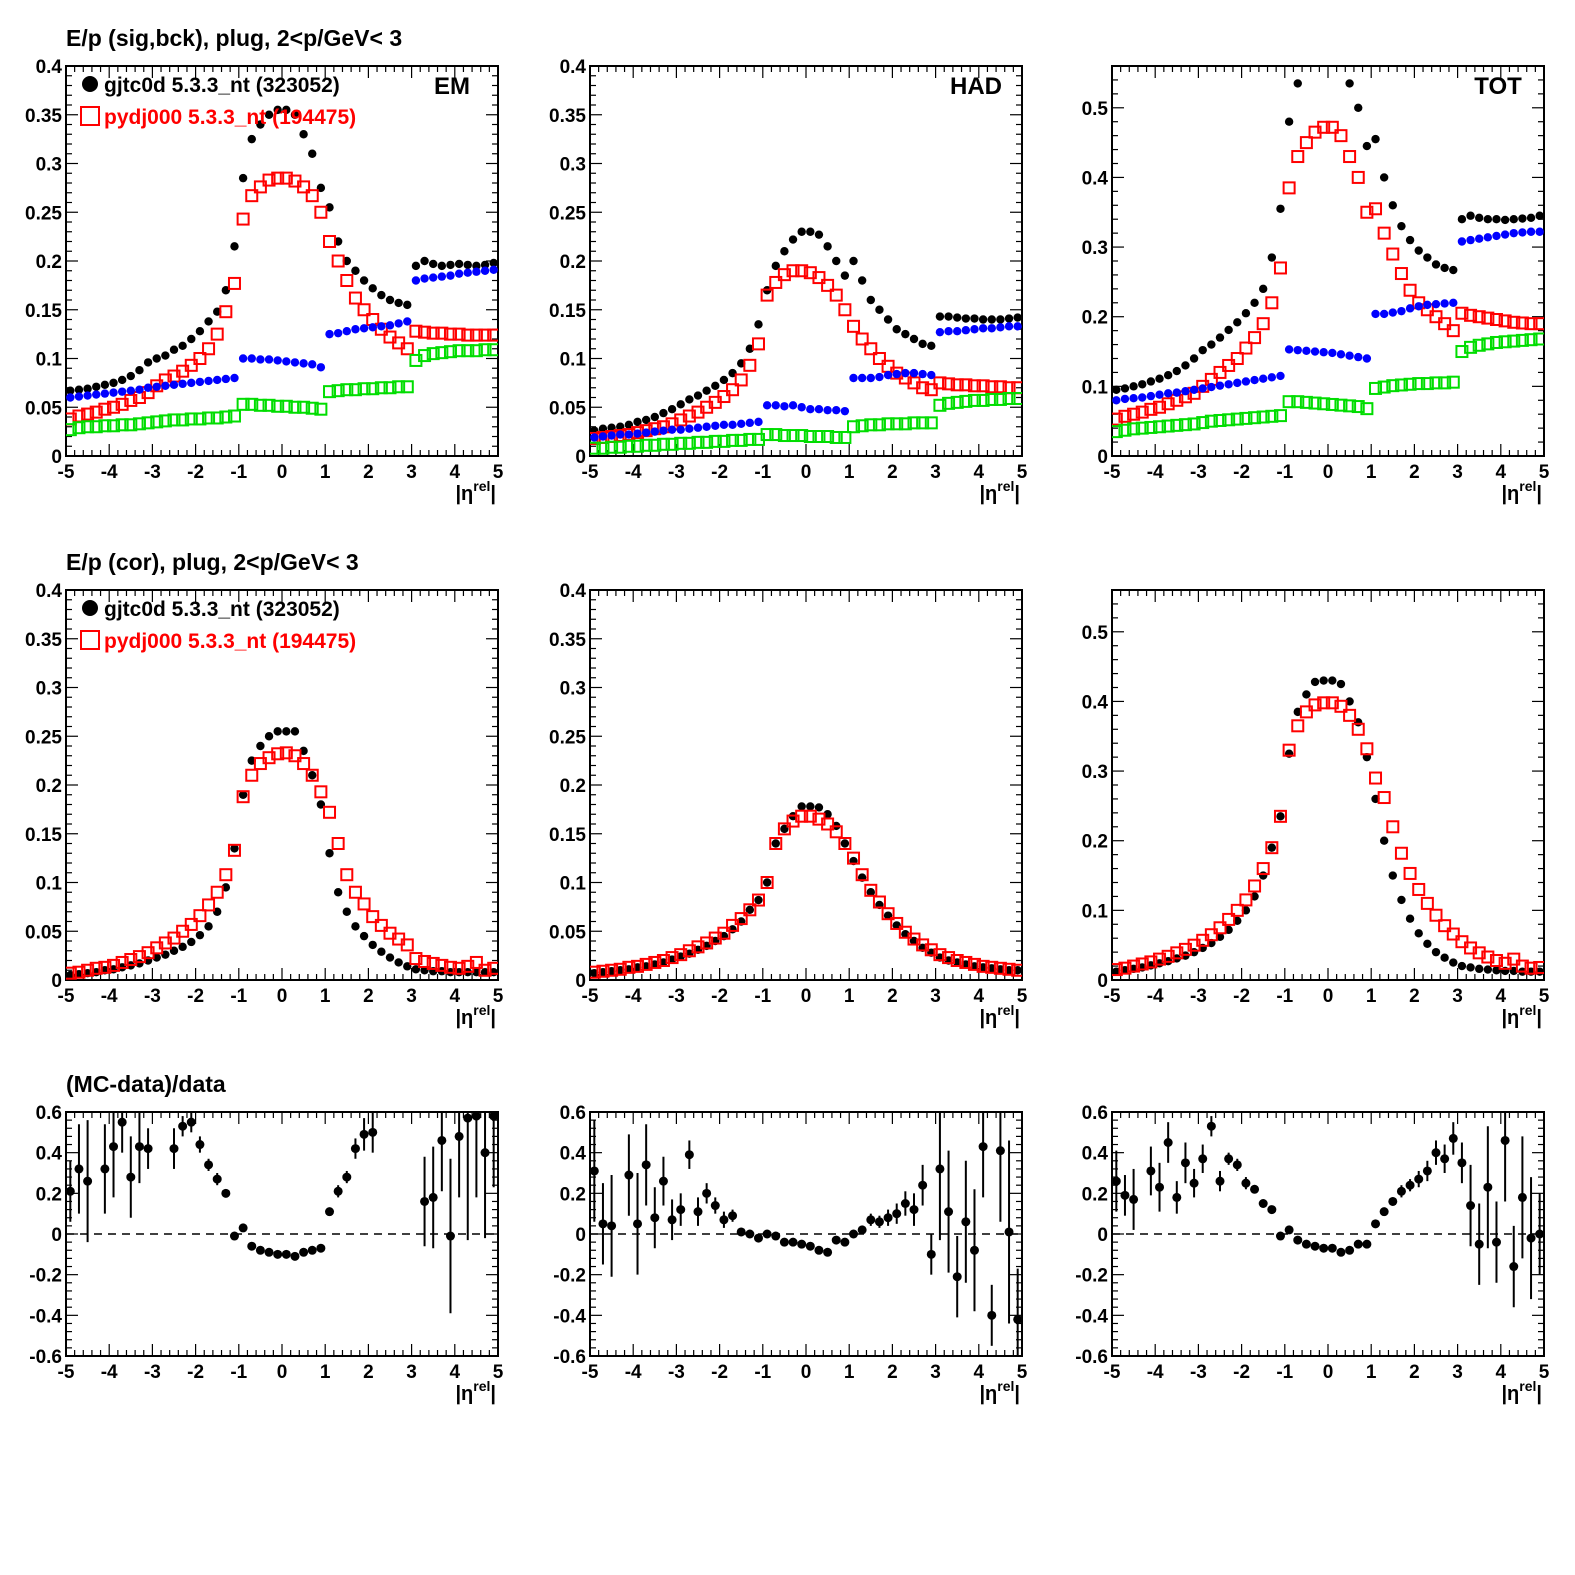 The width and height of the screenshot is (1575, 1575). Describe the element at coordinates (999, 1391) in the screenshot. I see `x-axis-title: |ηrel|` at that location.